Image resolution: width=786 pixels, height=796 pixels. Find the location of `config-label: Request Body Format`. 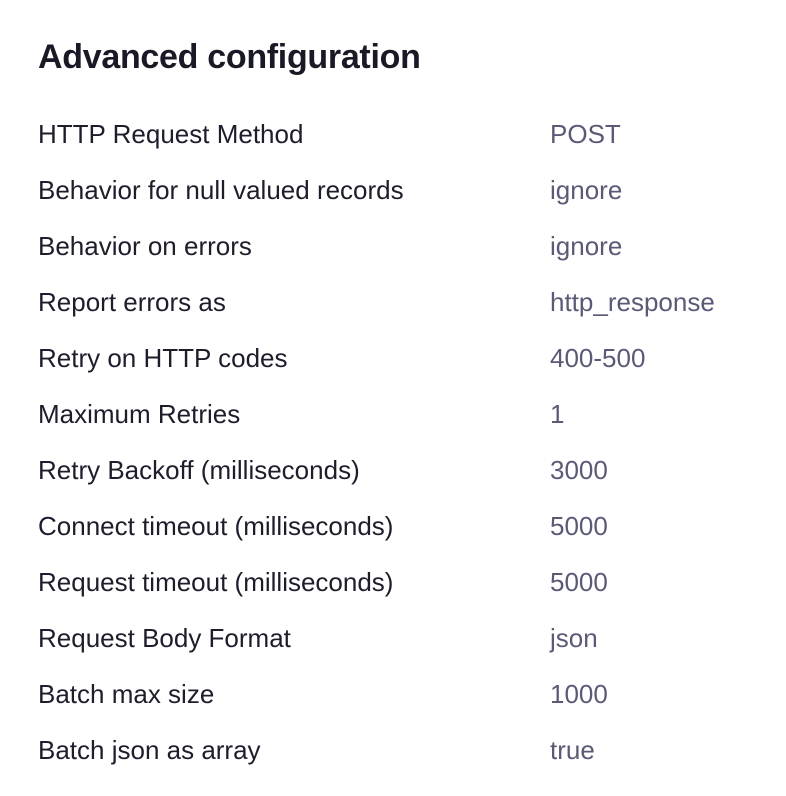

config-label: Request Body Format is located at coordinates (164, 637).